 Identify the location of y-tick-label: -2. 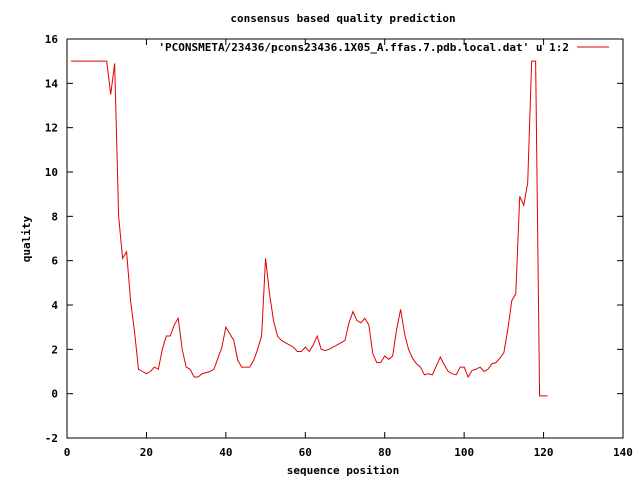
(51, 438).